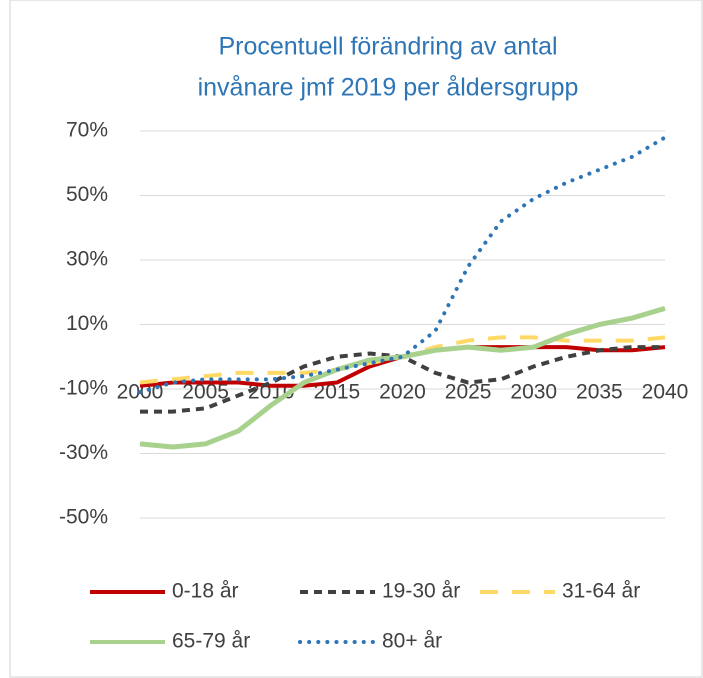 Image resolution: width=703 pixels, height=678 pixels. I want to click on legend-label: 80+ år, so click(412, 641).